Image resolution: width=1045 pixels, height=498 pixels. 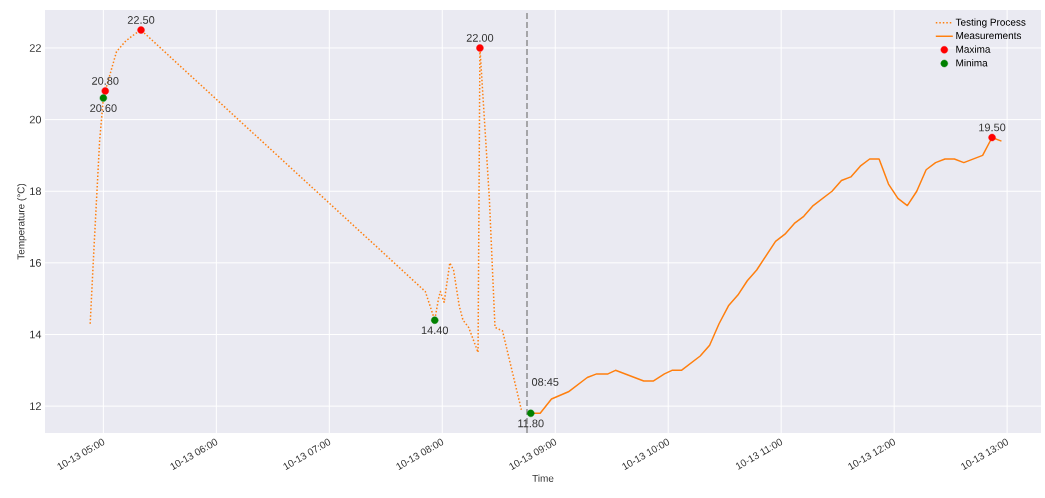 I want to click on data-label: 19.50, so click(x=992, y=127).